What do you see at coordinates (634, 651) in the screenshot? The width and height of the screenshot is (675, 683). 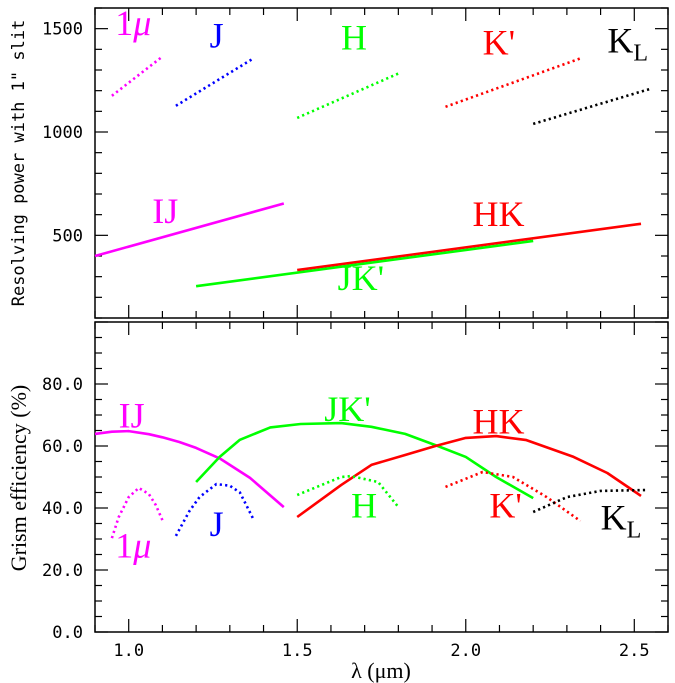 I see `x-tick-label: 2.5` at bounding box center [634, 651].